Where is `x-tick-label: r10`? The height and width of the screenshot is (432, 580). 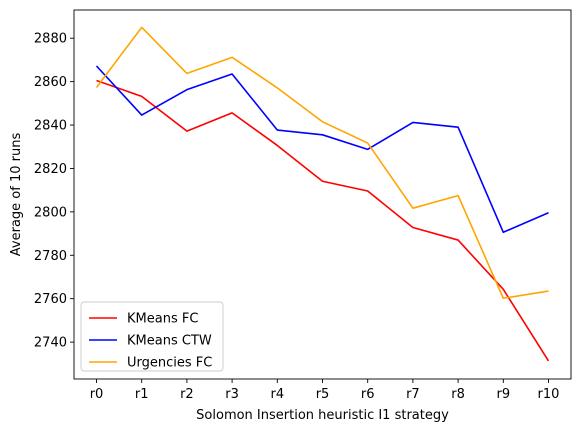
x-tick-label: r10 is located at coordinates (549, 394).